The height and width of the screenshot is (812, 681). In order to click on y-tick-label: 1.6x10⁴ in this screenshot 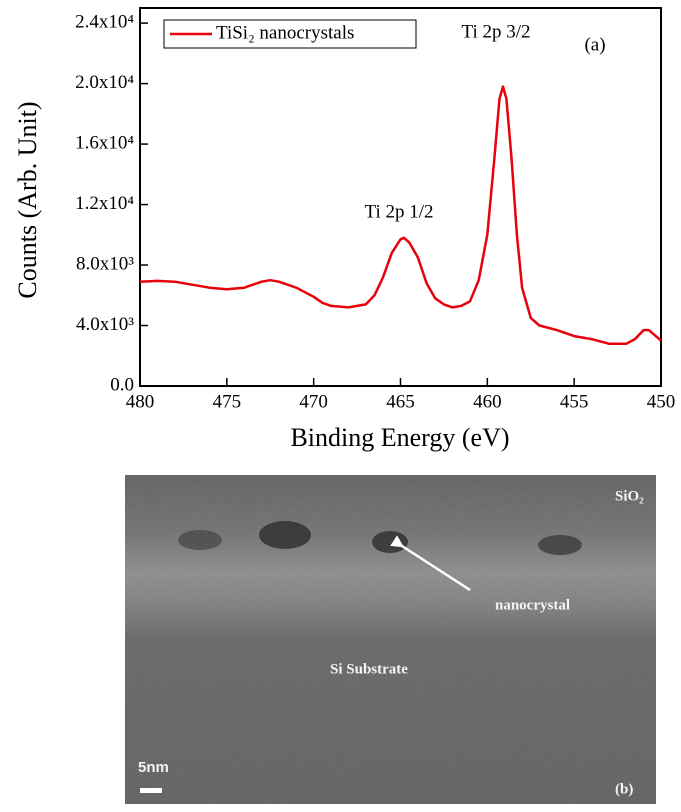, I will do `click(104, 142)`.